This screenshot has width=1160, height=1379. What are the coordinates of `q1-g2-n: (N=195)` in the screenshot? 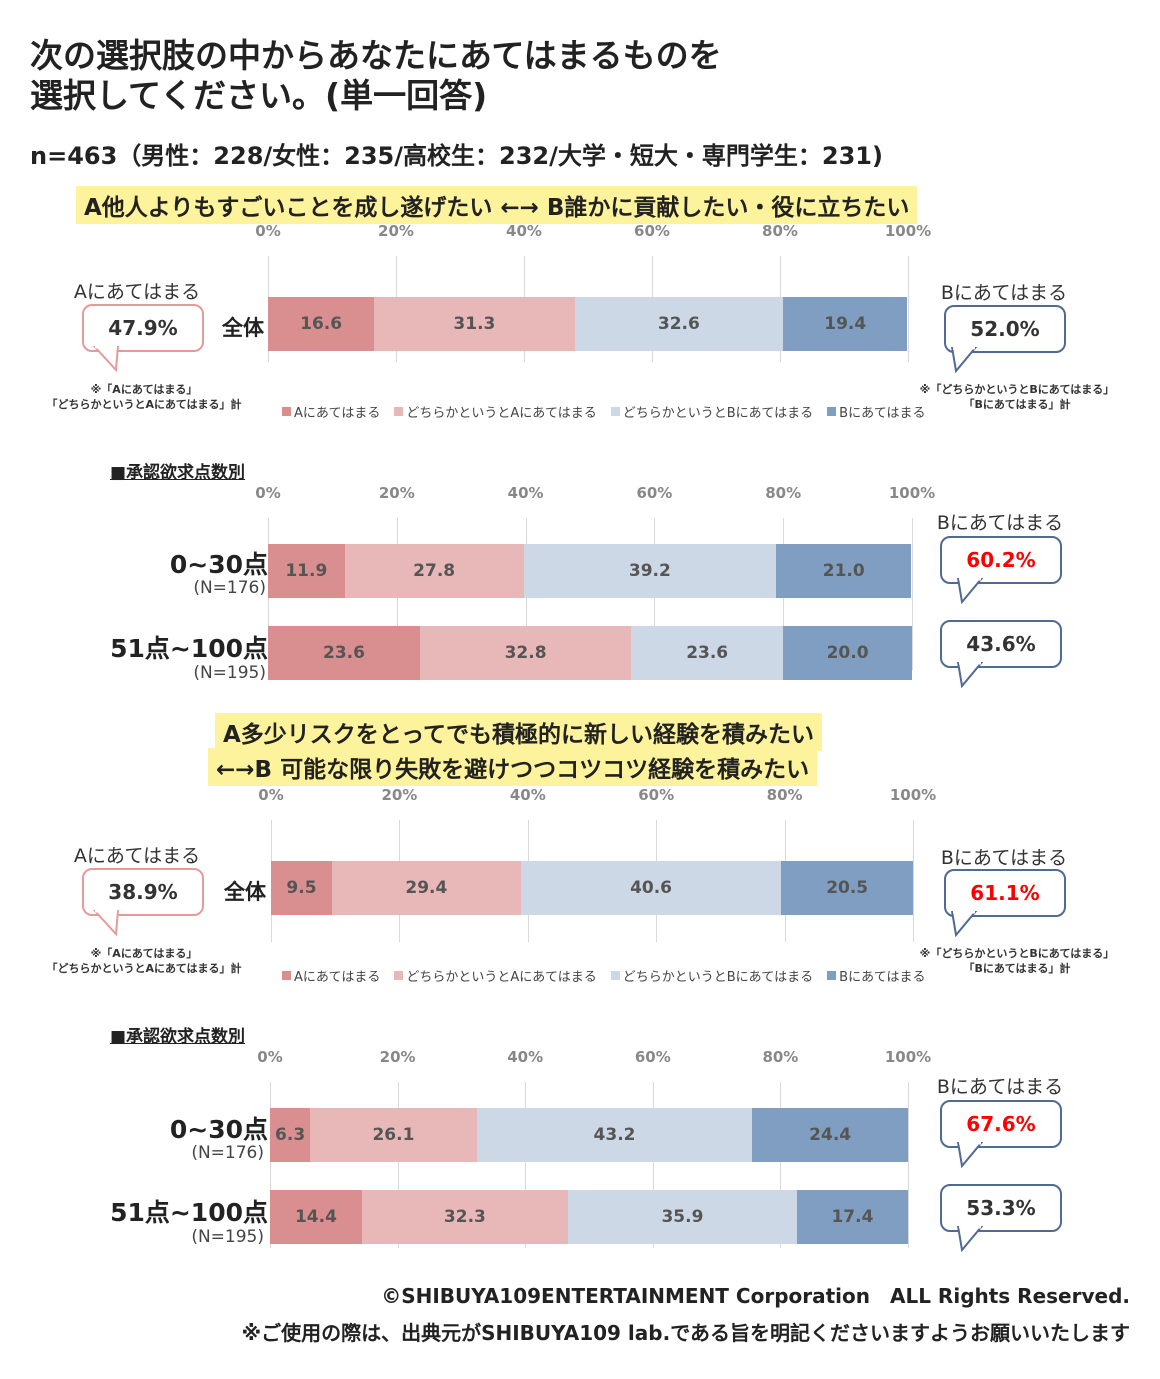 It's located at (229, 673).